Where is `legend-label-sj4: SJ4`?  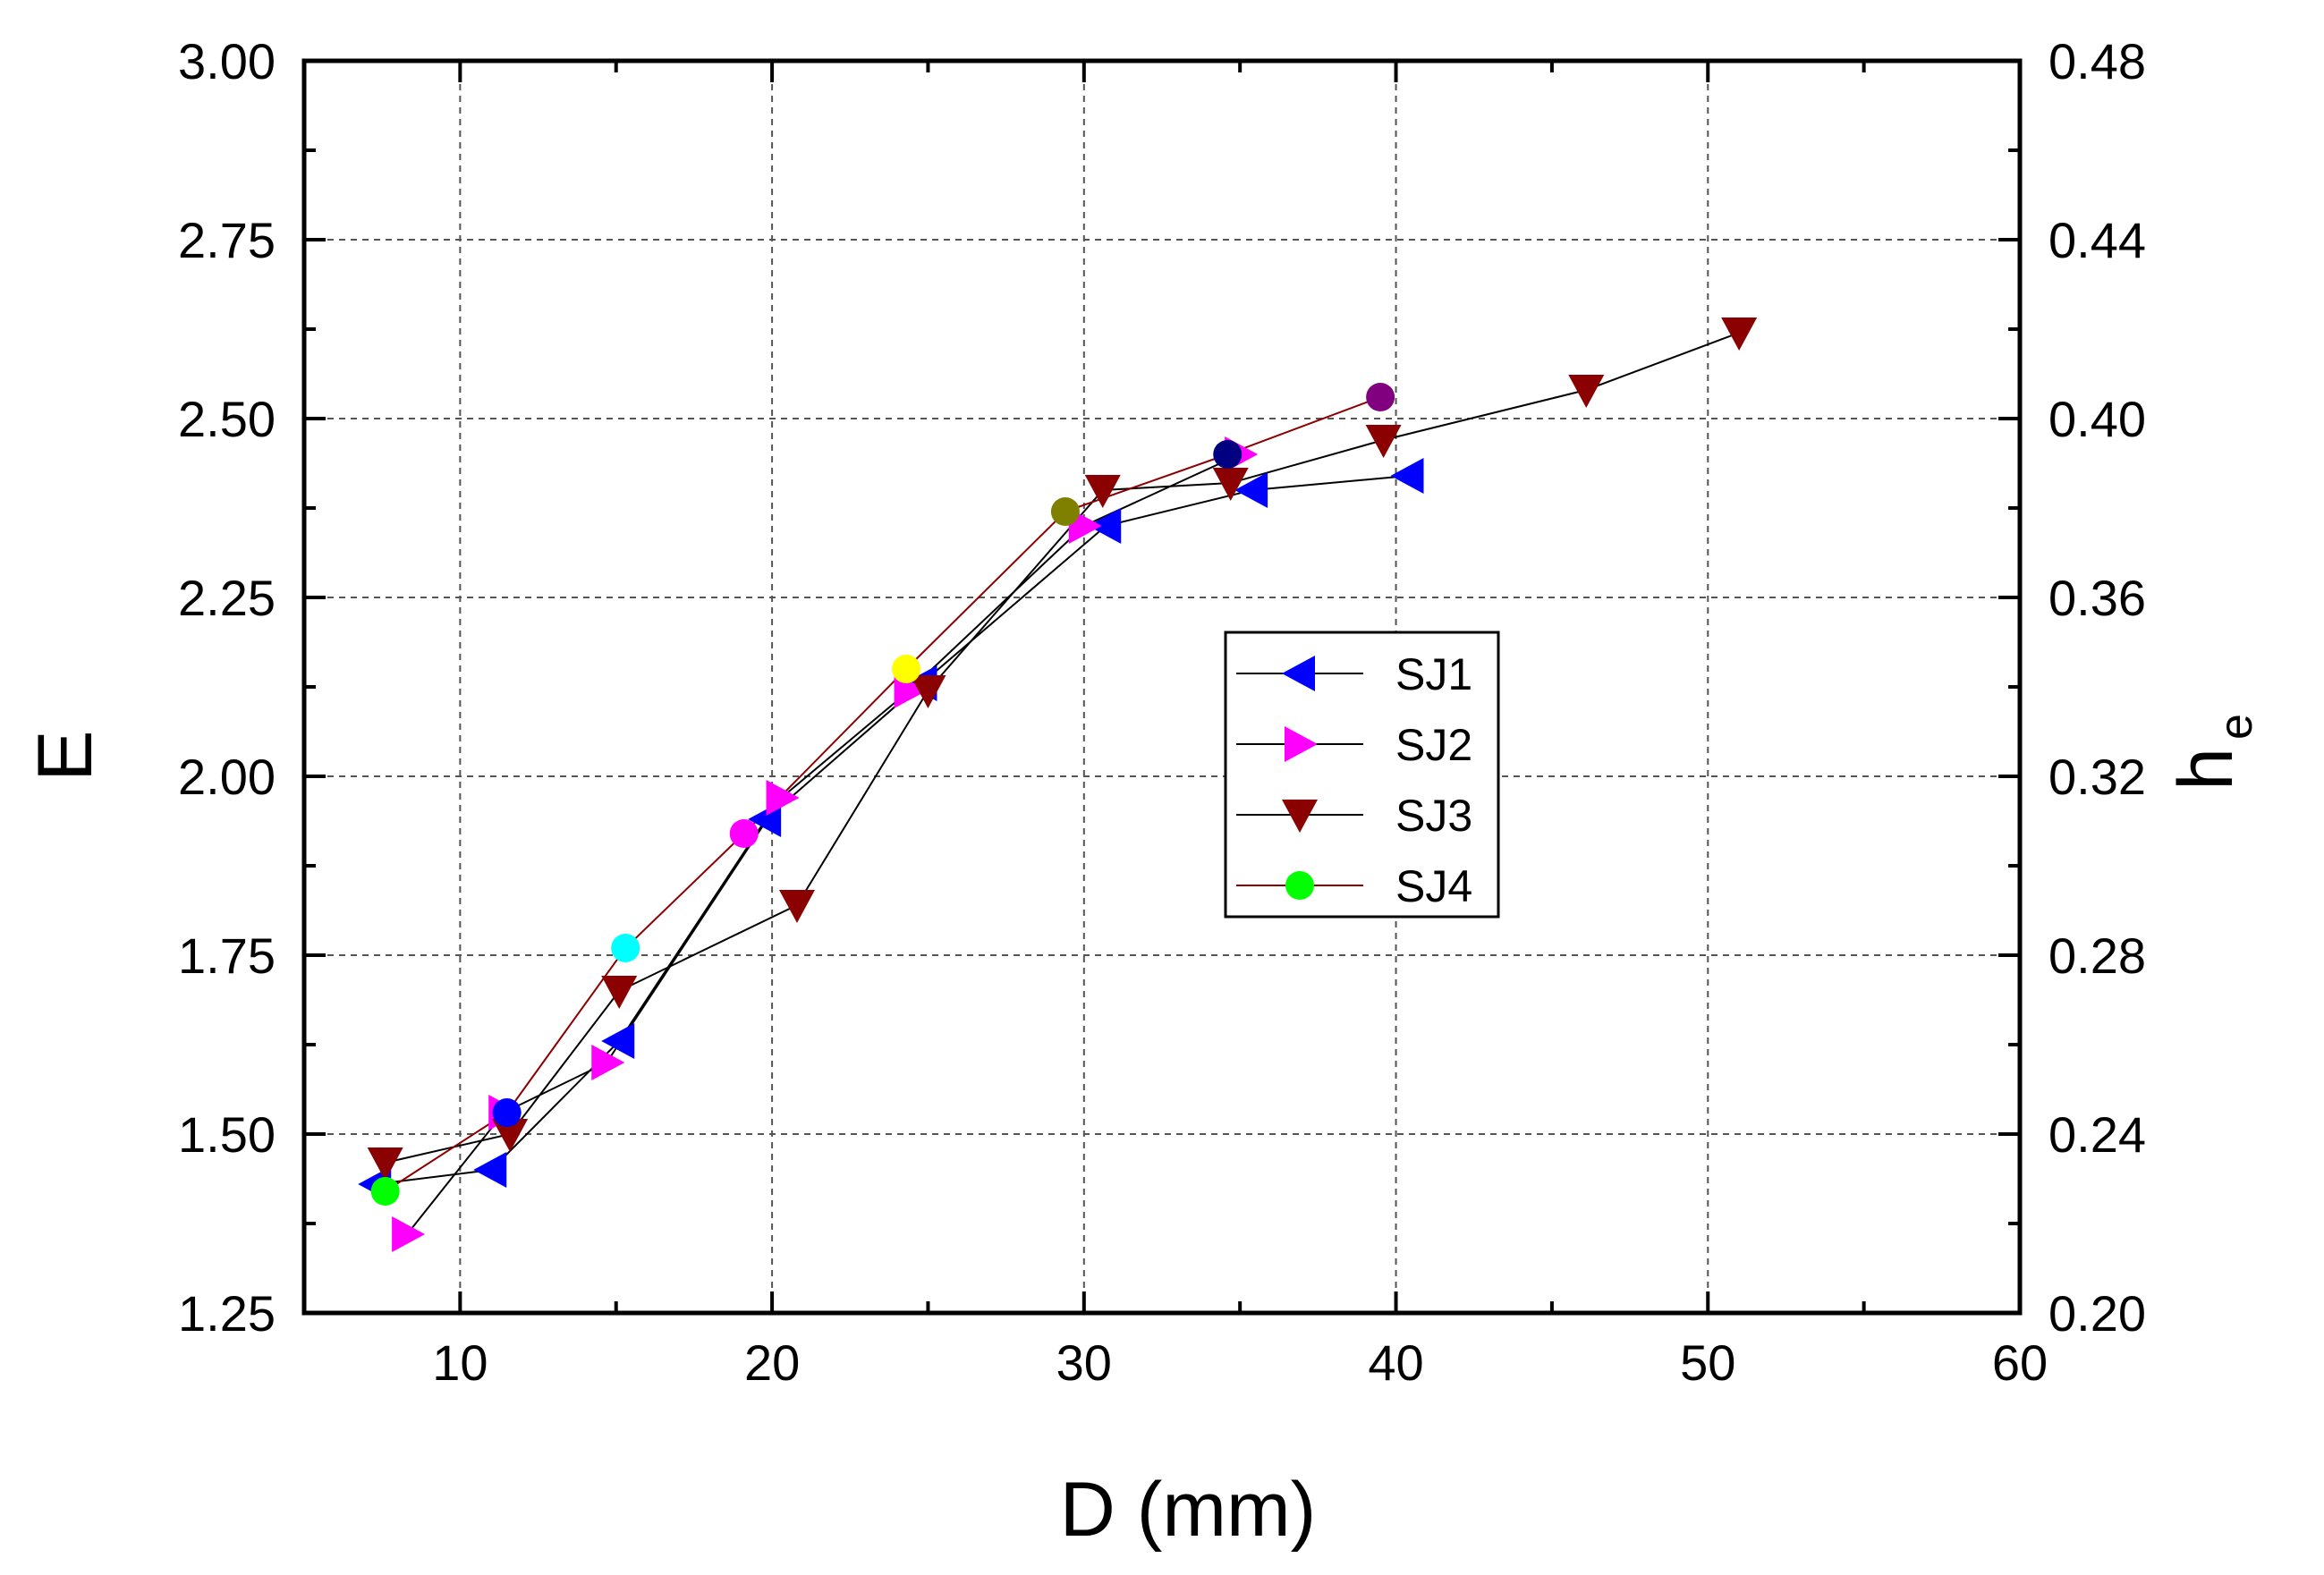 legend-label-sj4: SJ4 is located at coordinates (1433, 886).